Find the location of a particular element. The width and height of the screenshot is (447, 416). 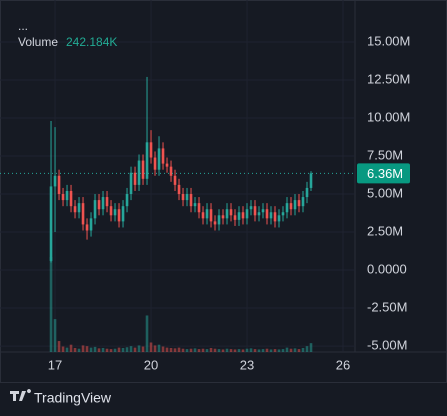

brand-name: TradingView is located at coordinates (73, 398).